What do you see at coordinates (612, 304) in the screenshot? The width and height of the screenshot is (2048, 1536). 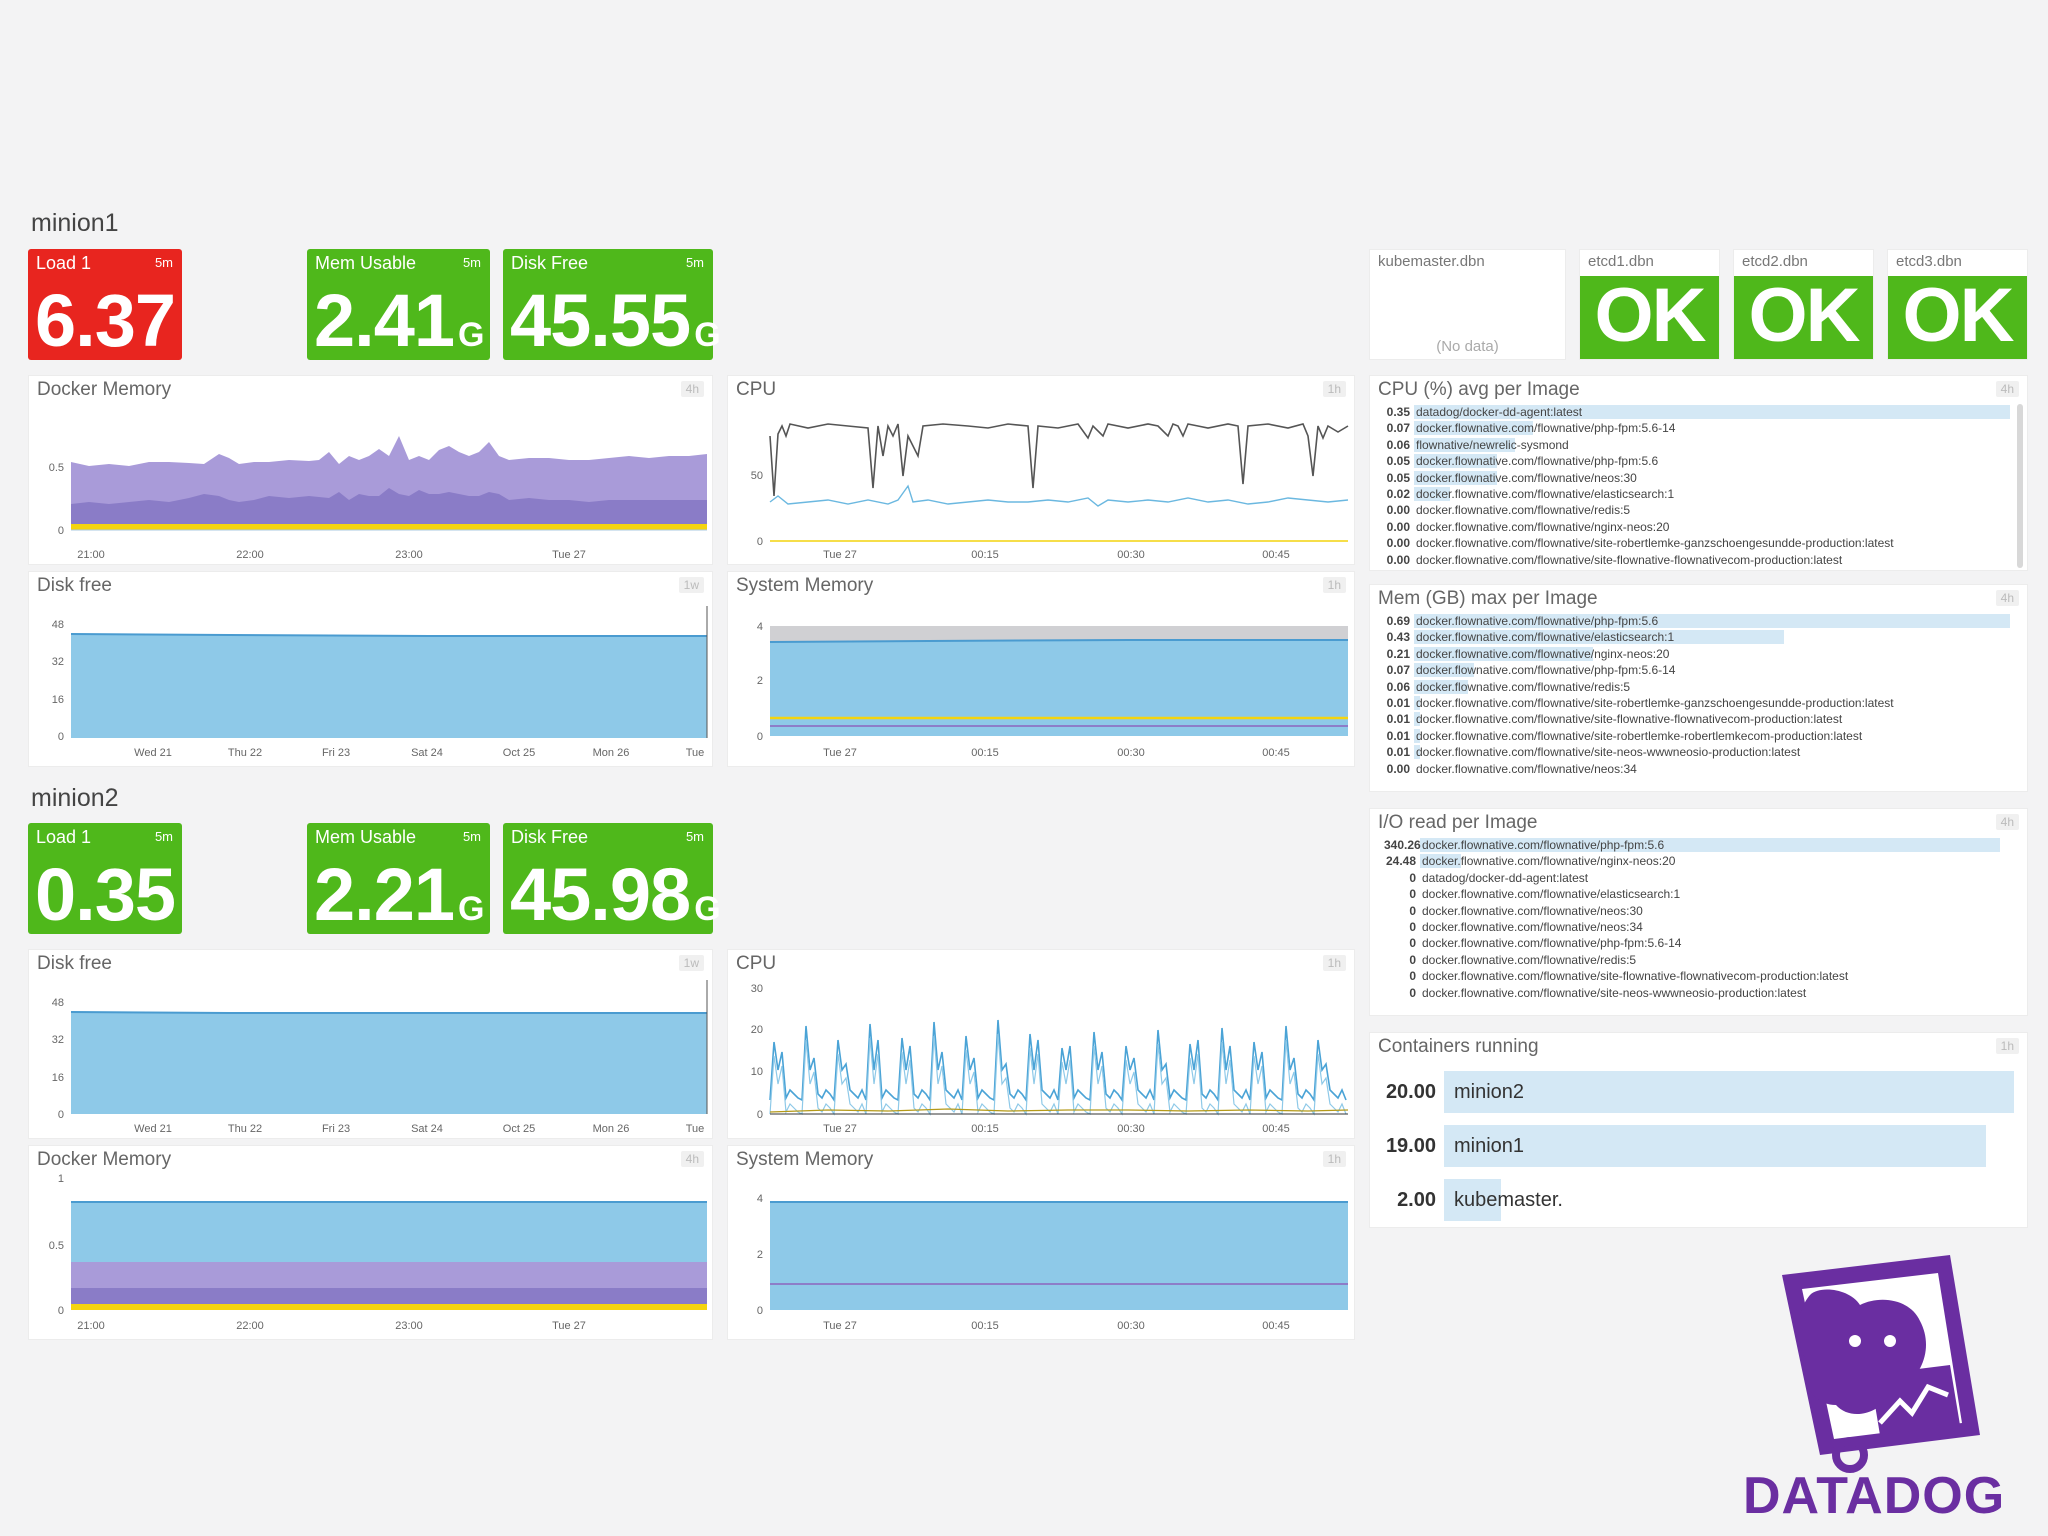 I see `minion1-disk-widget: Disk Free 5m 45.55 G` at bounding box center [612, 304].